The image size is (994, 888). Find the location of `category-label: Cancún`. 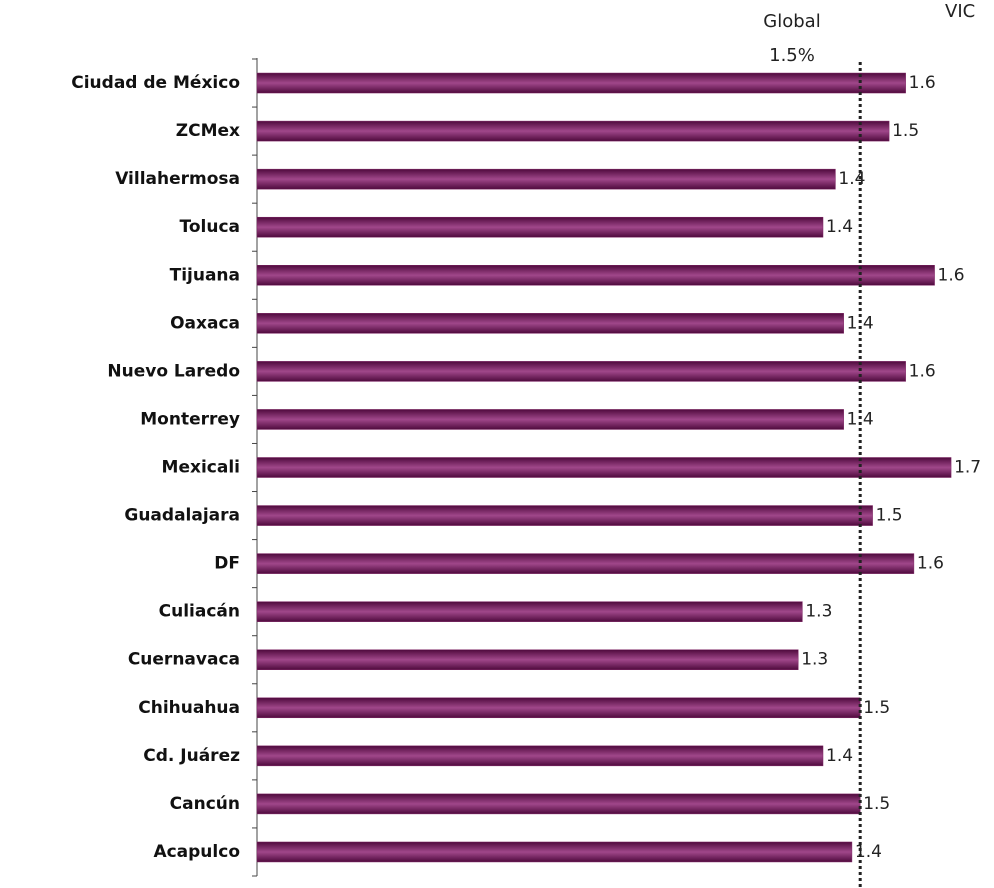

category-label: Cancún is located at coordinates (205, 804).